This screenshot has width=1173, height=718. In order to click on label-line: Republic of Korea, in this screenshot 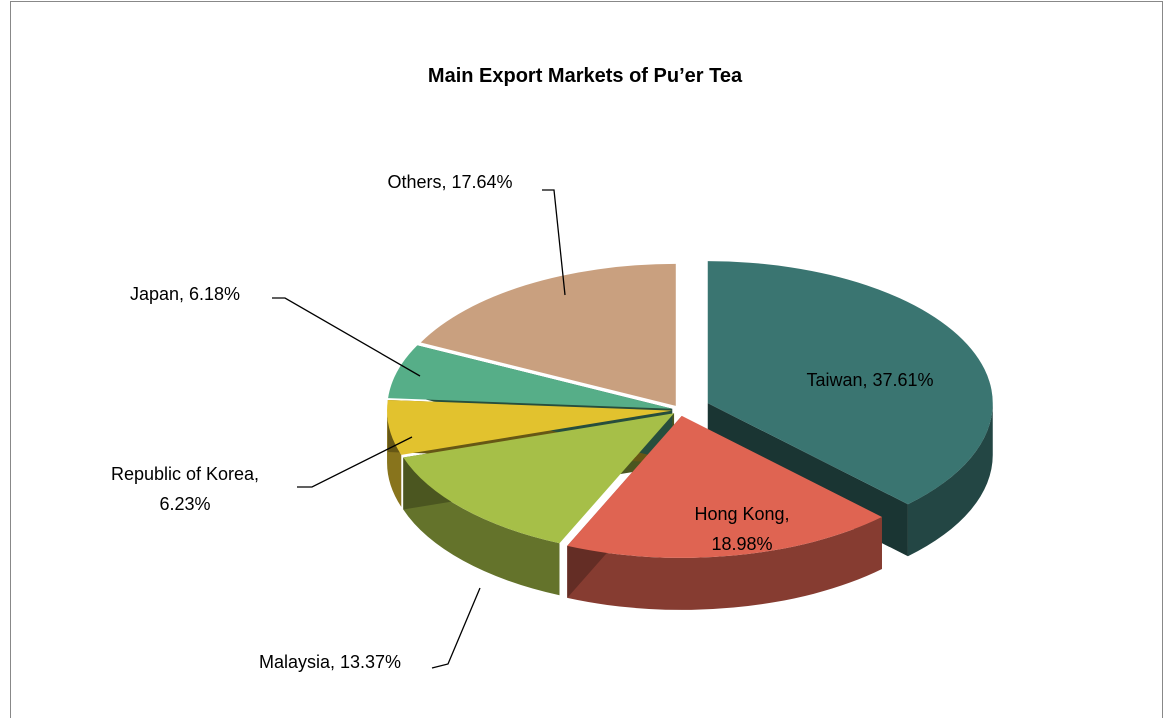, I will do `click(185, 474)`.